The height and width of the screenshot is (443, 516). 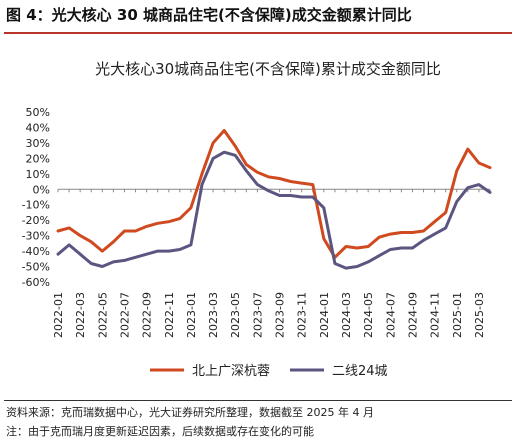 What do you see at coordinates (412, 315) in the screenshot?
I see `x-tick-label: 2024-09` at bounding box center [412, 315].